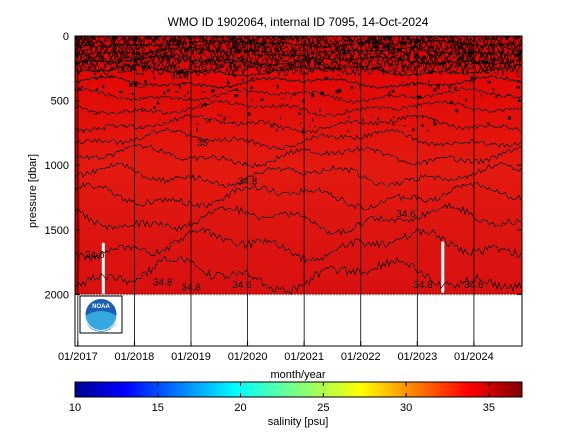  Describe the element at coordinates (323, 408) in the screenshot. I see `colorbar-tick-label: 25` at that location.